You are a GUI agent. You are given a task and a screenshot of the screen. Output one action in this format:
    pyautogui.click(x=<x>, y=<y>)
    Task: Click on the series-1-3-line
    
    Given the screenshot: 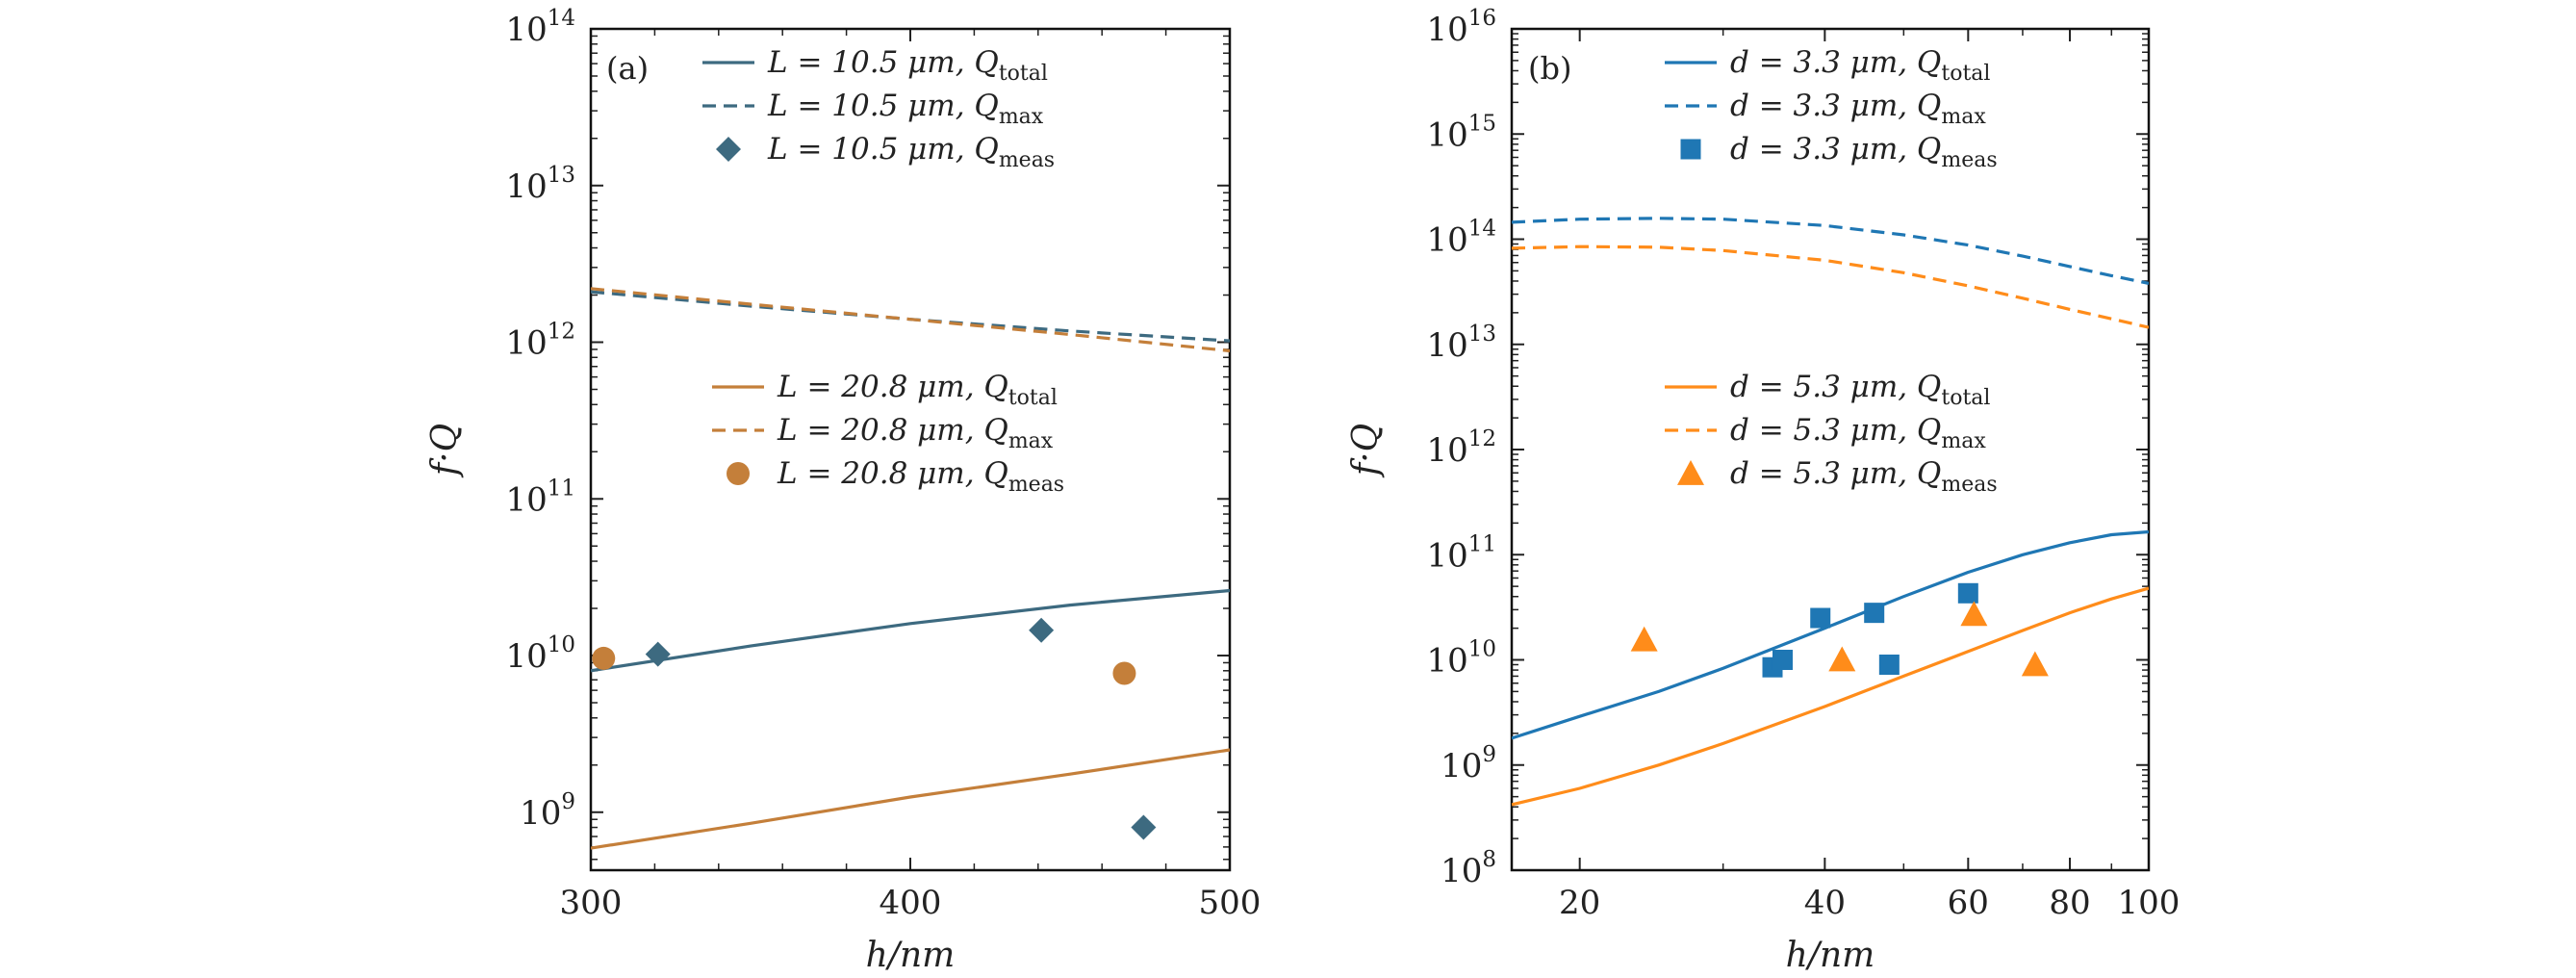 What is the action you would take?
    pyautogui.click(x=1830, y=696)
    